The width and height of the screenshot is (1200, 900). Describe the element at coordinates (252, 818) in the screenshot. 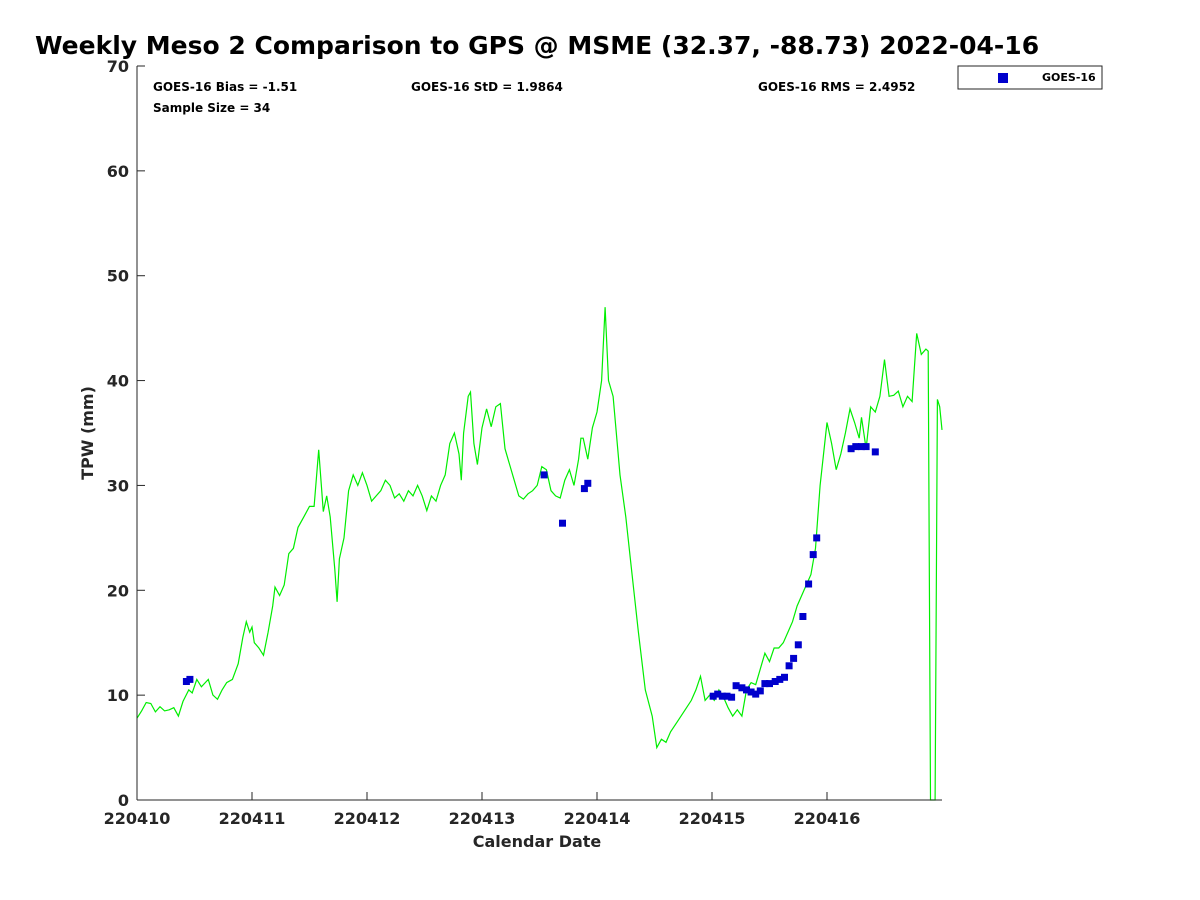

I see `x-tick-label: 220411` at that location.